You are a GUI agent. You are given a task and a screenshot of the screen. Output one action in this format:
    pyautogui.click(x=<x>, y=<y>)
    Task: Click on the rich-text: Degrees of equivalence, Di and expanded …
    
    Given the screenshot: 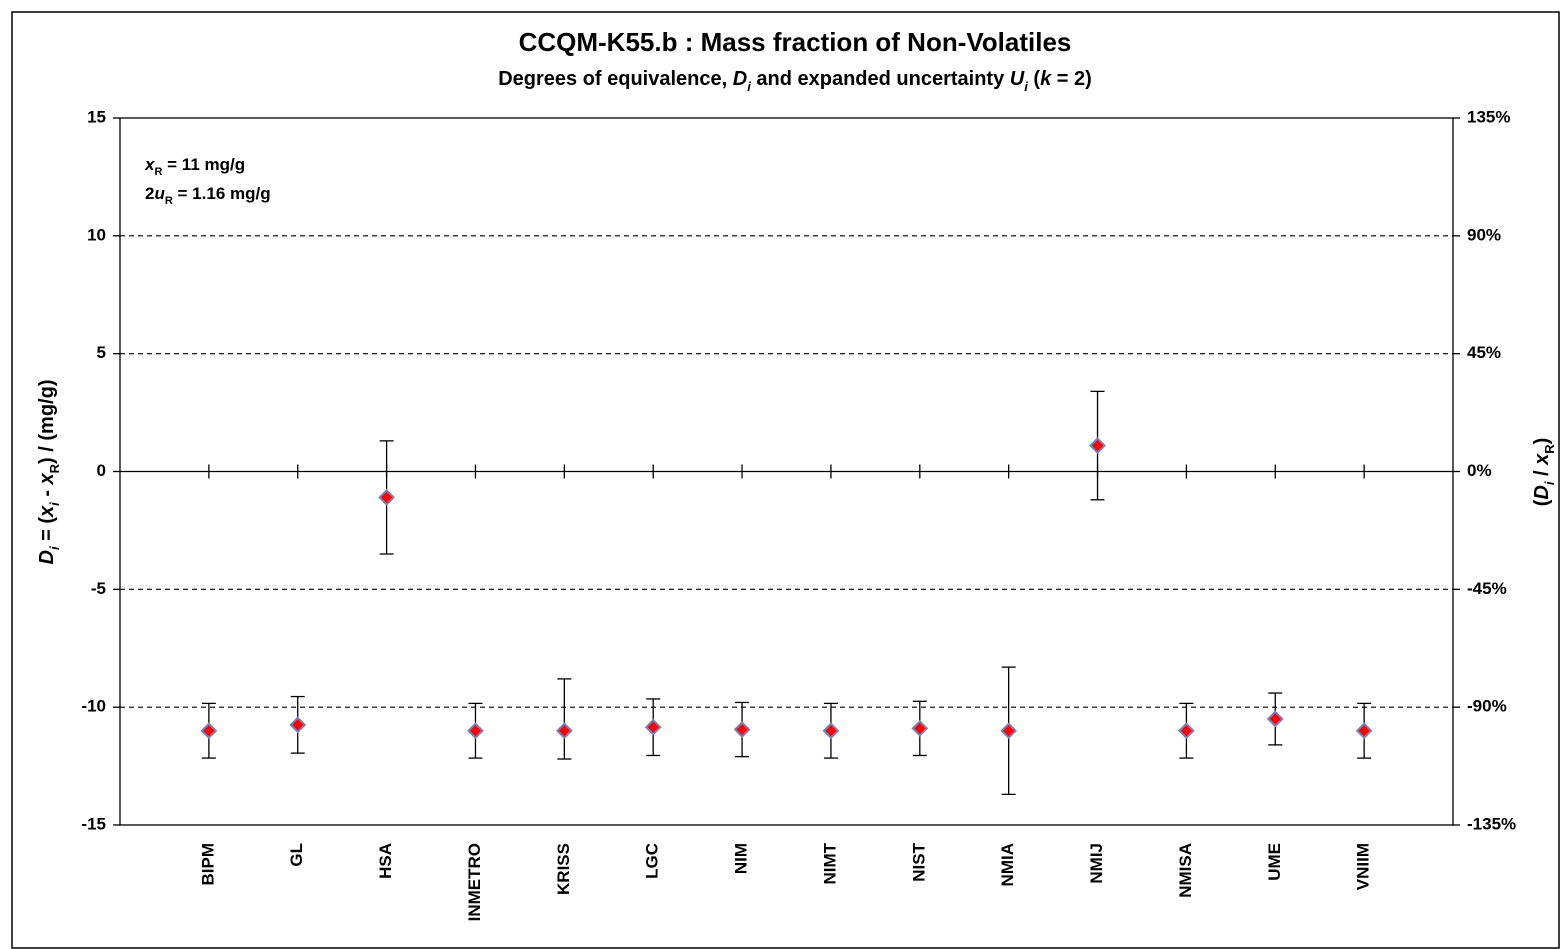 What is the action you would take?
    pyautogui.click(x=795, y=81)
    